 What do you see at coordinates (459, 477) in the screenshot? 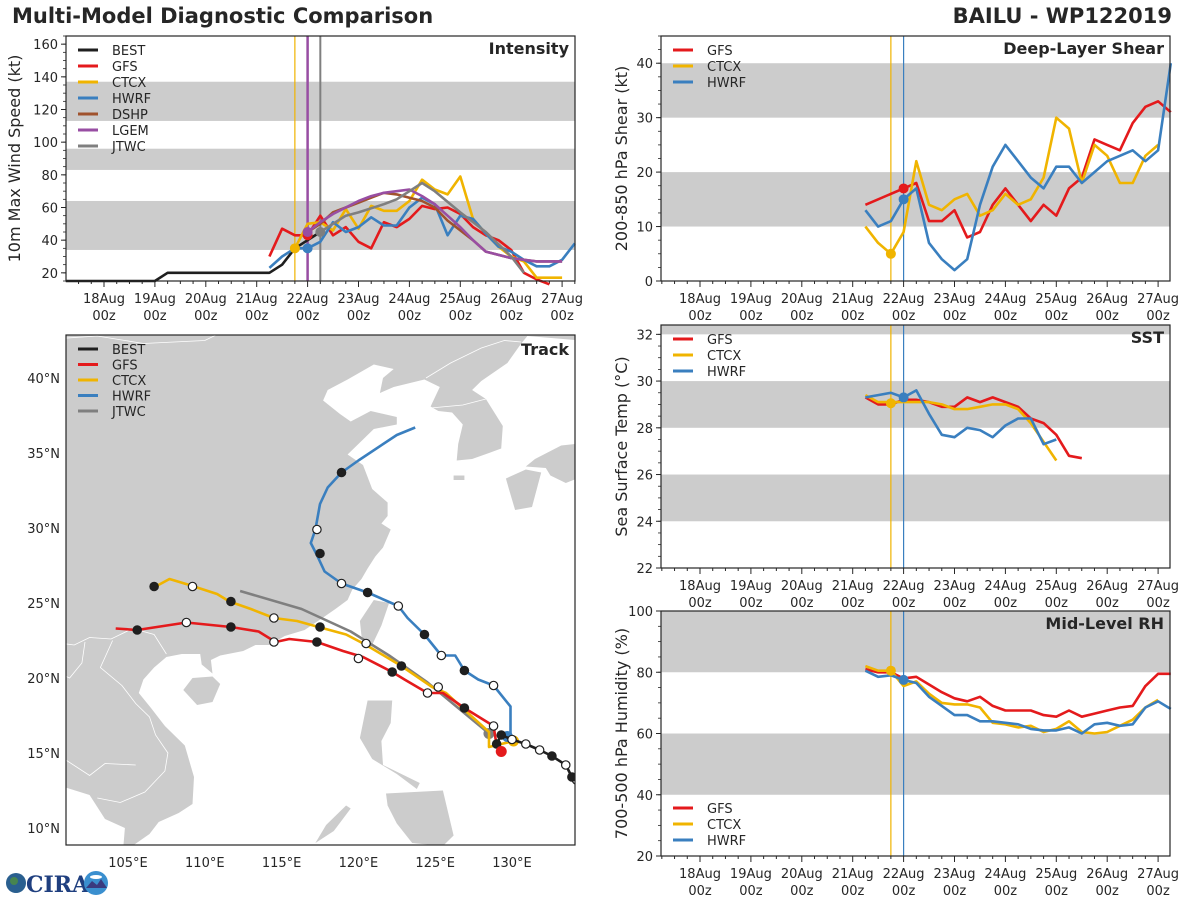
I see `land-jeju` at bounding box center [459, 477].